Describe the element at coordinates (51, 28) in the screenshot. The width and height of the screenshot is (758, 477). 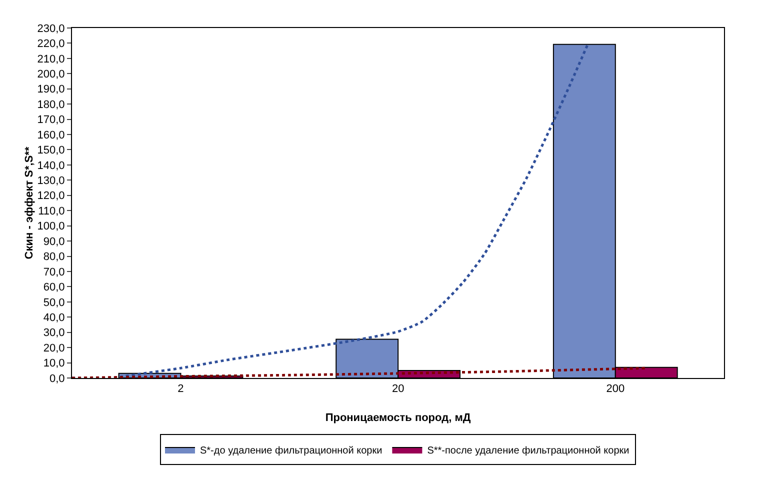
I see `y-tick-label: 230,0` at that location.